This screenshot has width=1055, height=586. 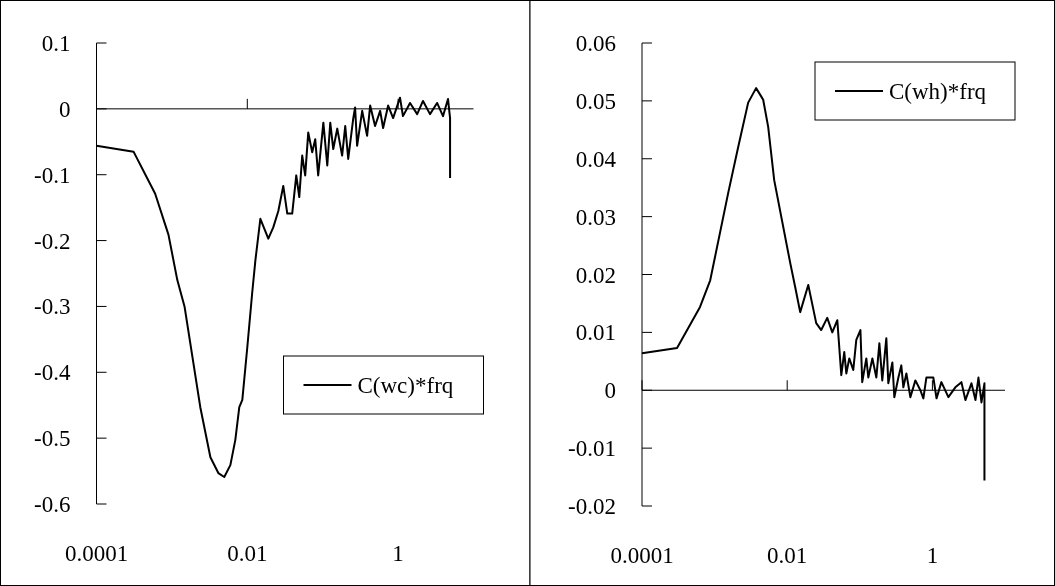 What do you see at coordinates (595, 333) in the screenshot?
I see `y-tick-label: 0.01` at bounding box center [595, 333].